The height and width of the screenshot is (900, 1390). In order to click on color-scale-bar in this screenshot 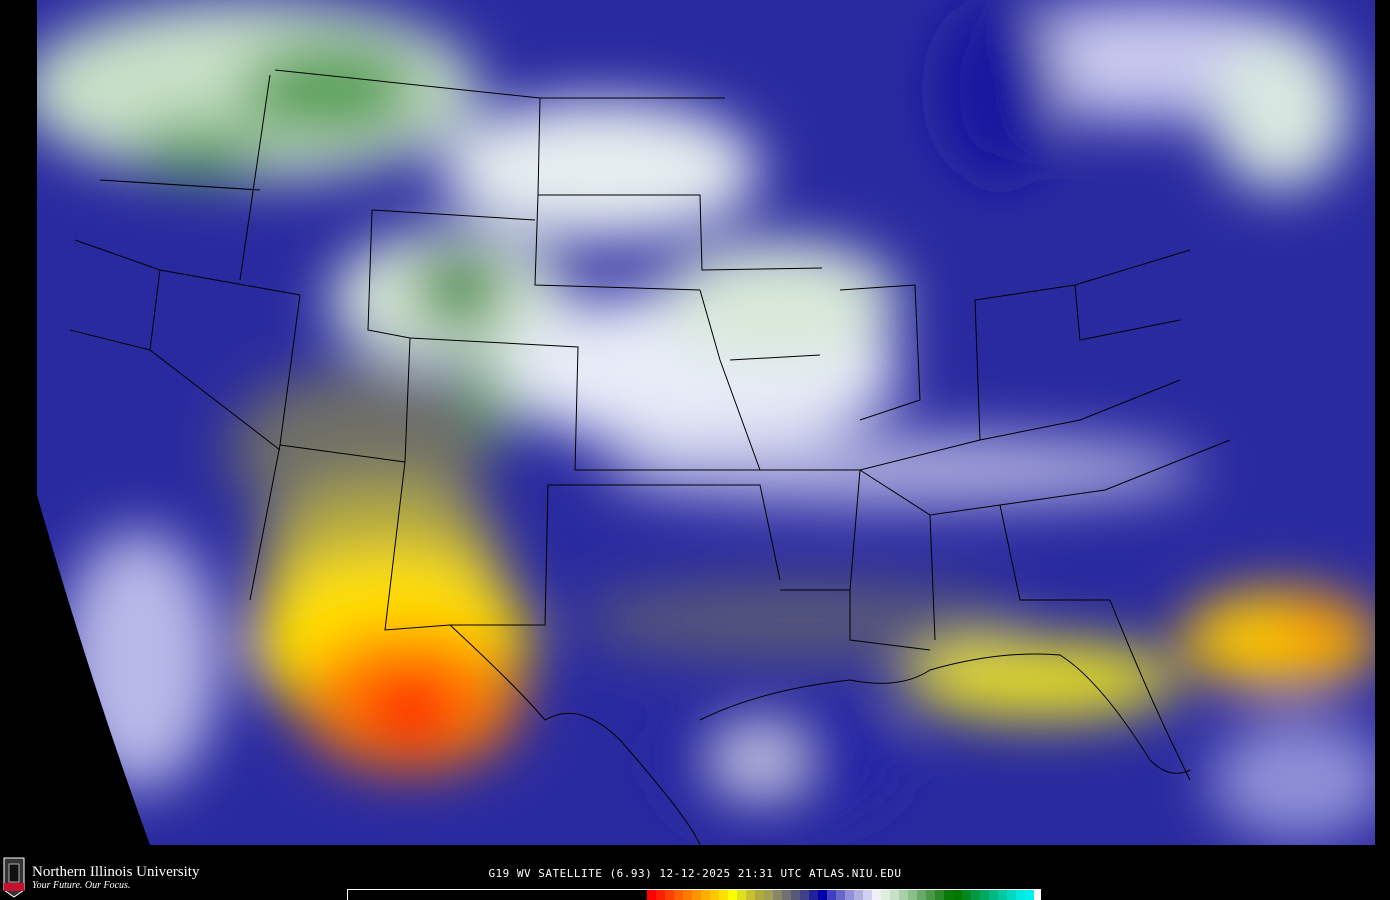, I will do `click(694, 894)`.